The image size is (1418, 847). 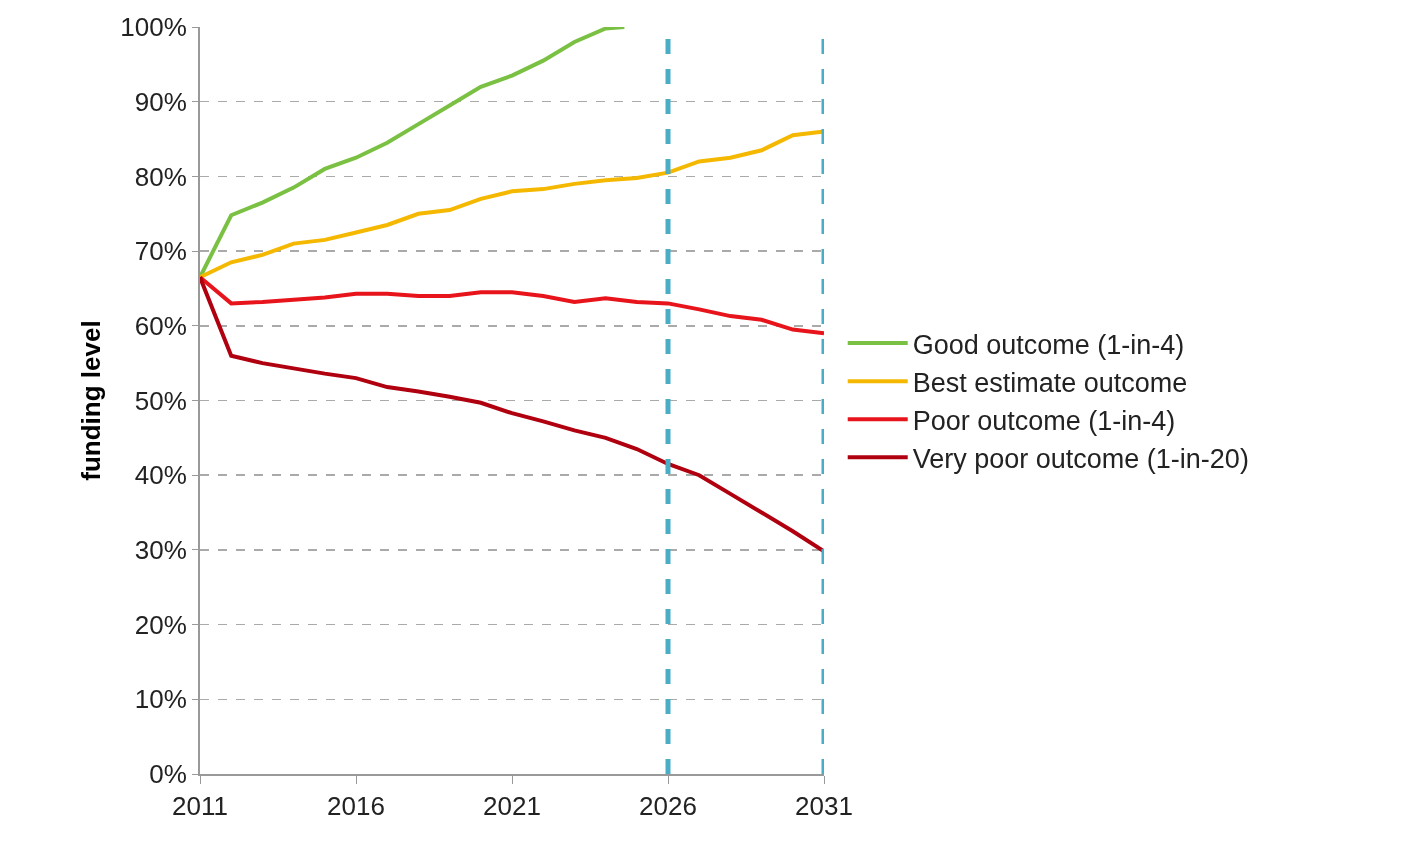 I want to click on y-tick-label: 10%, so click(x=160, y=699).